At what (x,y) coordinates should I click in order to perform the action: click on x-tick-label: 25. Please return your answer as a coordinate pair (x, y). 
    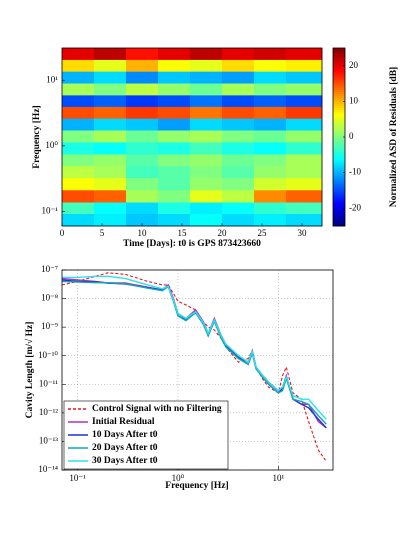
    Looking at the image, I should click on (263, 233).